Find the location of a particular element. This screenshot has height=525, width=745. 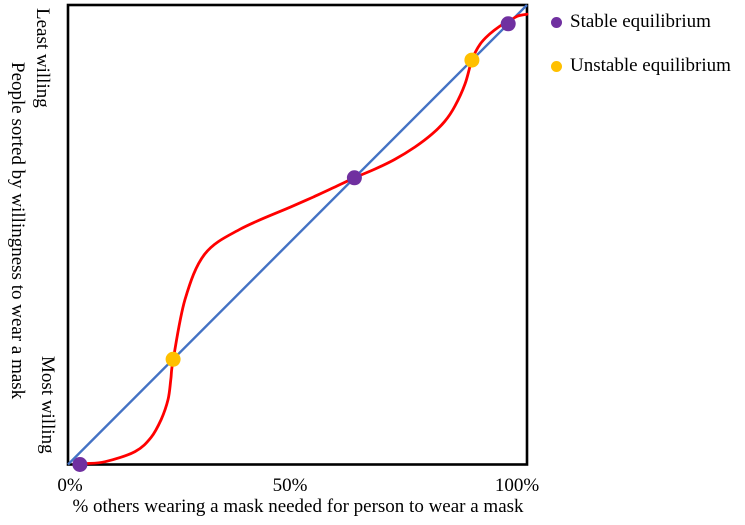

y-axis-label-least-willing: Least willing is located at coordinates (42, 58).